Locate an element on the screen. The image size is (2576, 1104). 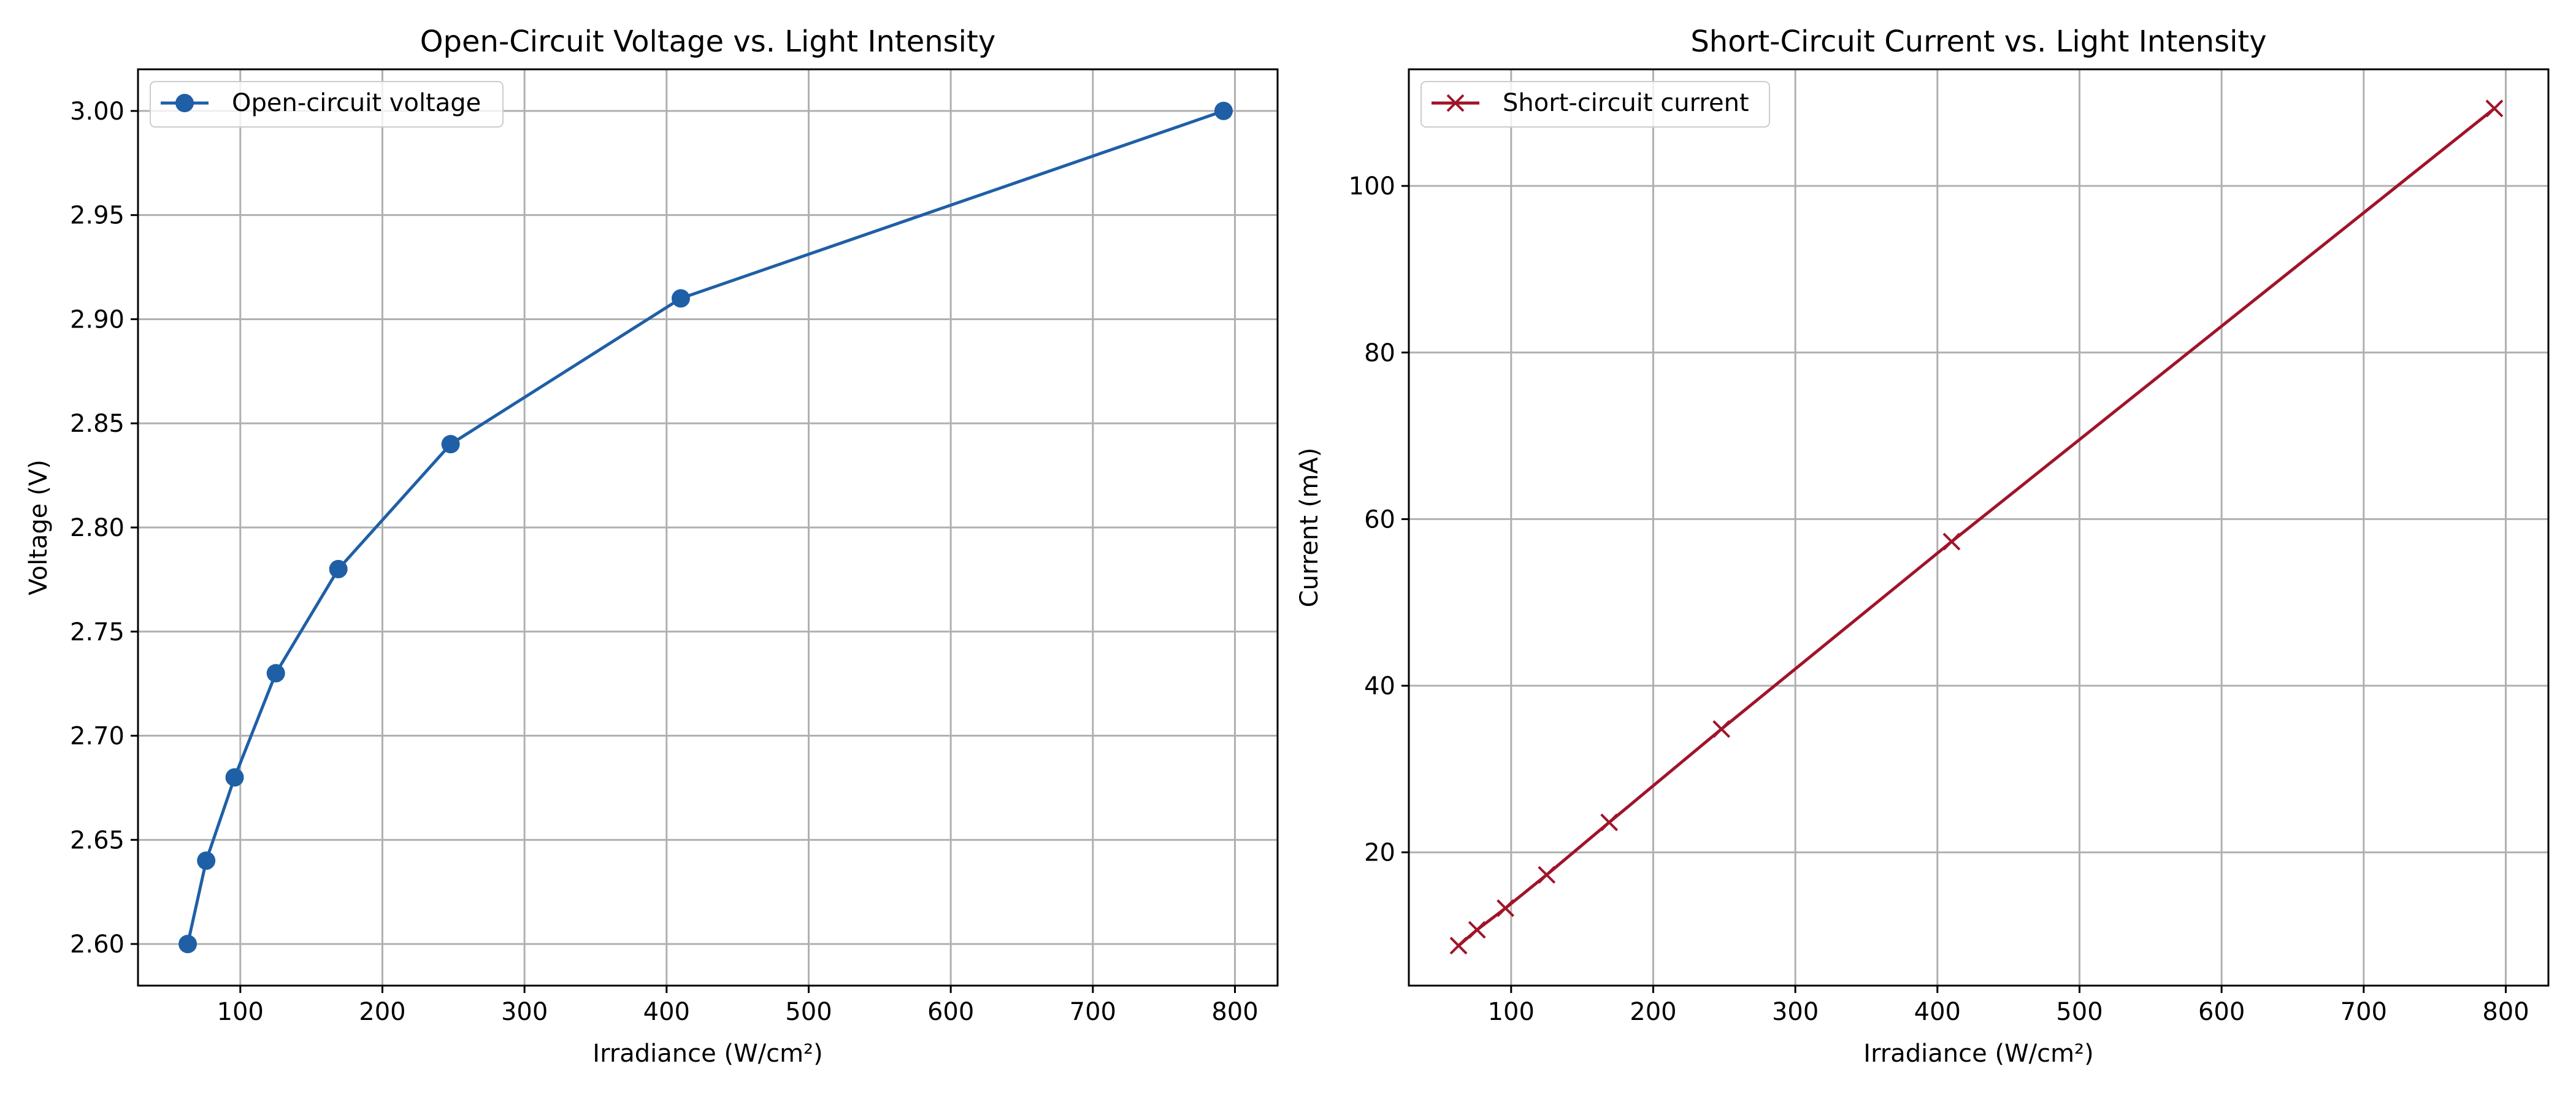
voltage-x-axis-label: Irradiance (W/cm²) is located at coordinates (707, 1054).